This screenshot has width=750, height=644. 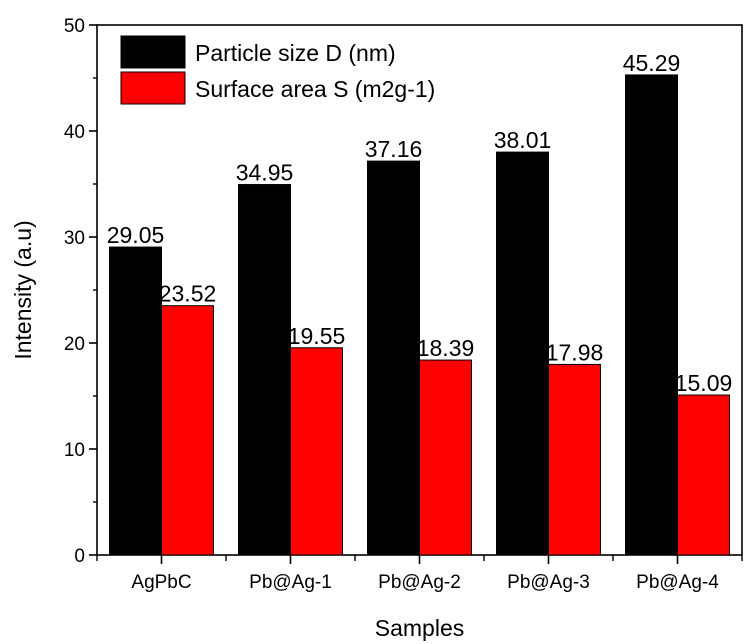 I want to click on y-tick-label: 30, so click(x=74, y=238).